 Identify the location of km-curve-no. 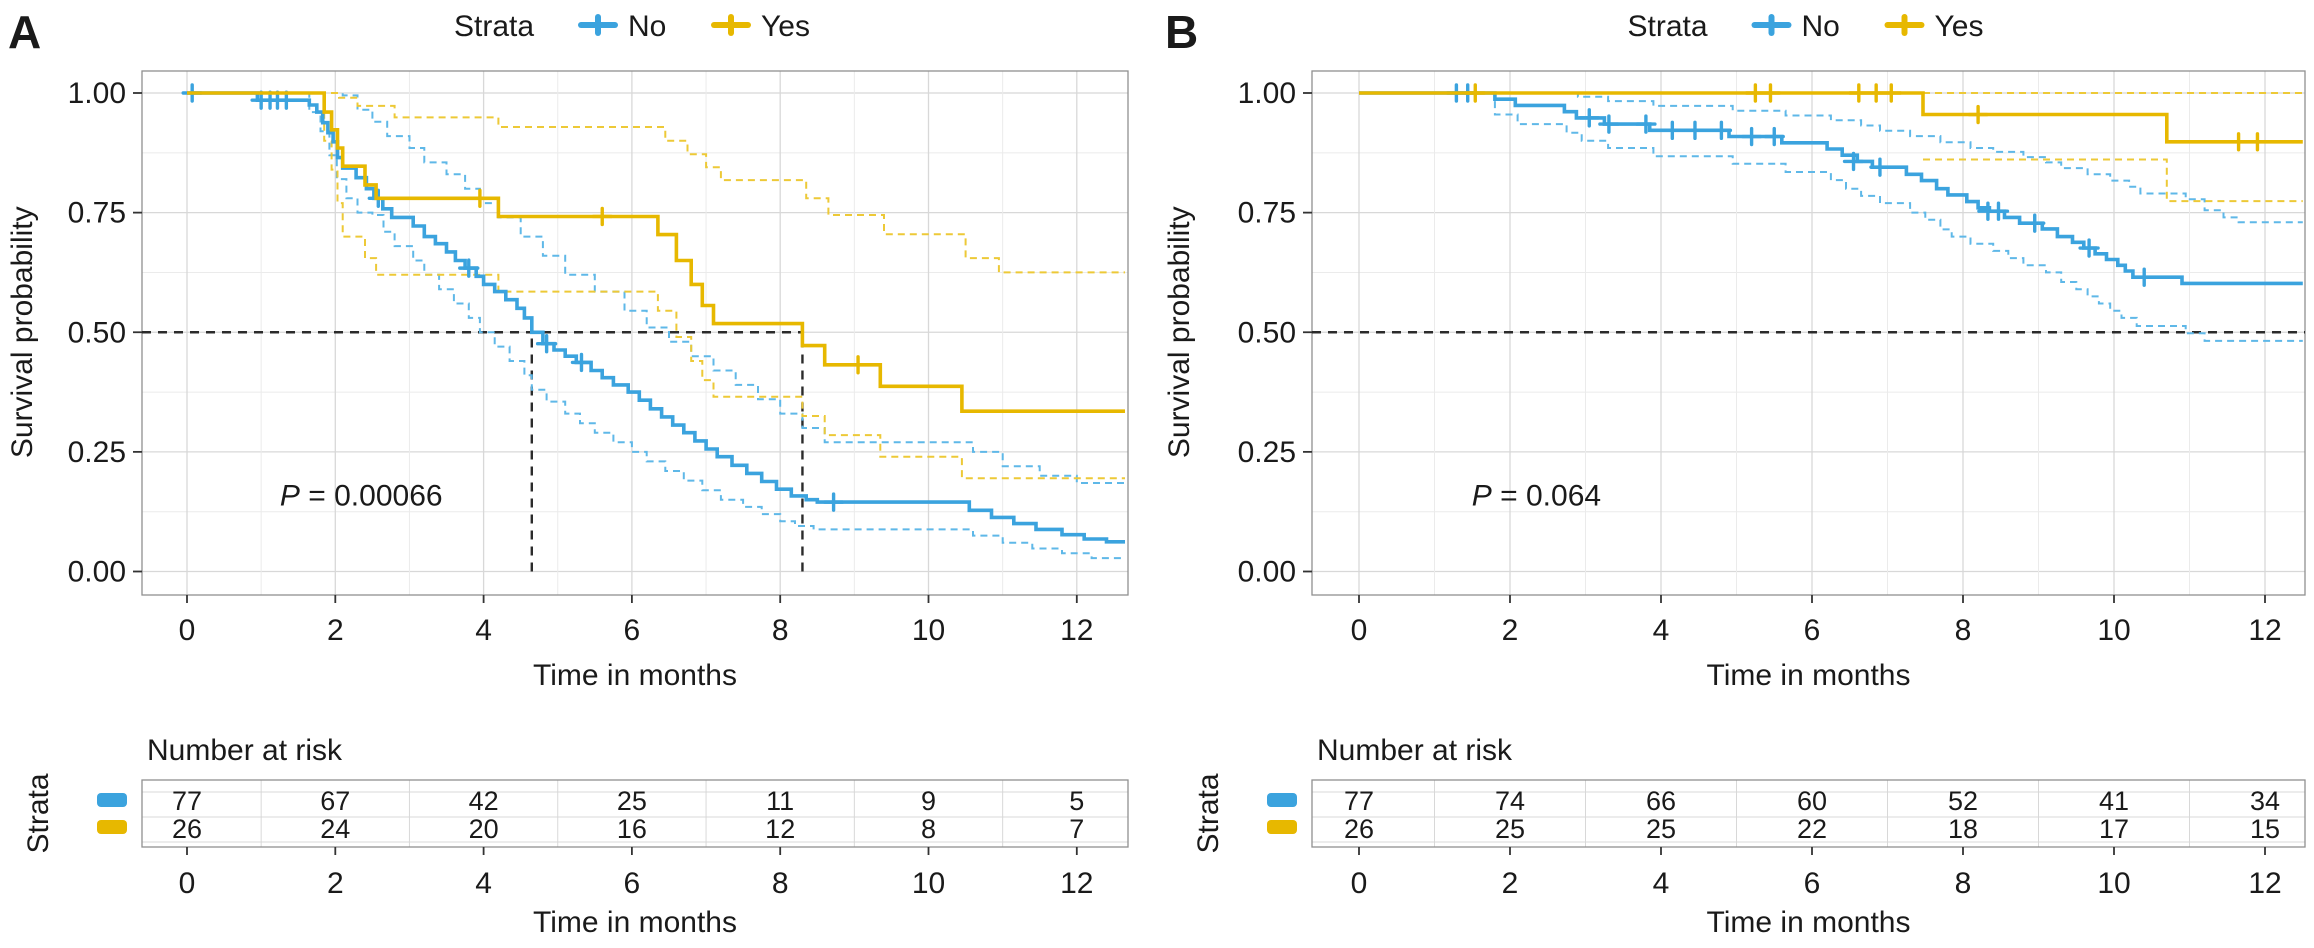
(1831, 188).